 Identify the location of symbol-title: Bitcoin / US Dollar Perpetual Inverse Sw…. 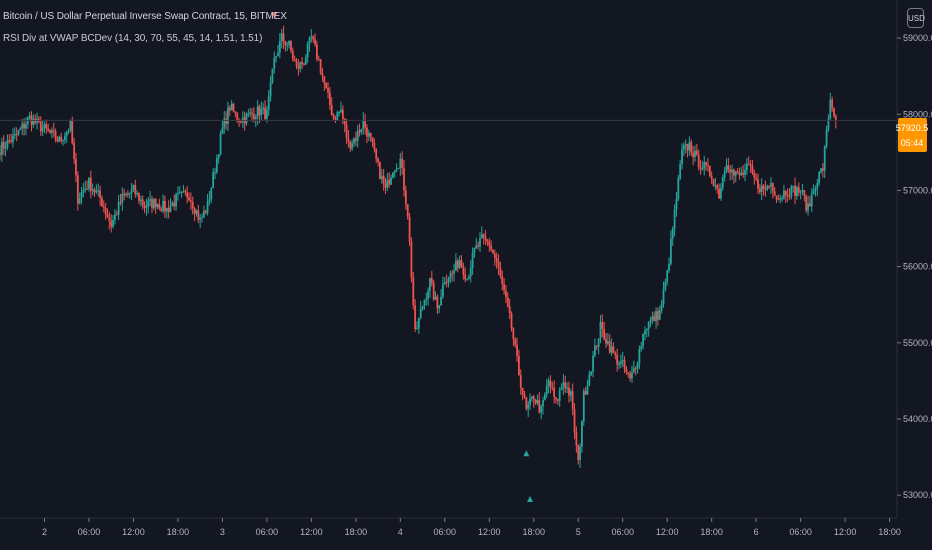
(145, 16).